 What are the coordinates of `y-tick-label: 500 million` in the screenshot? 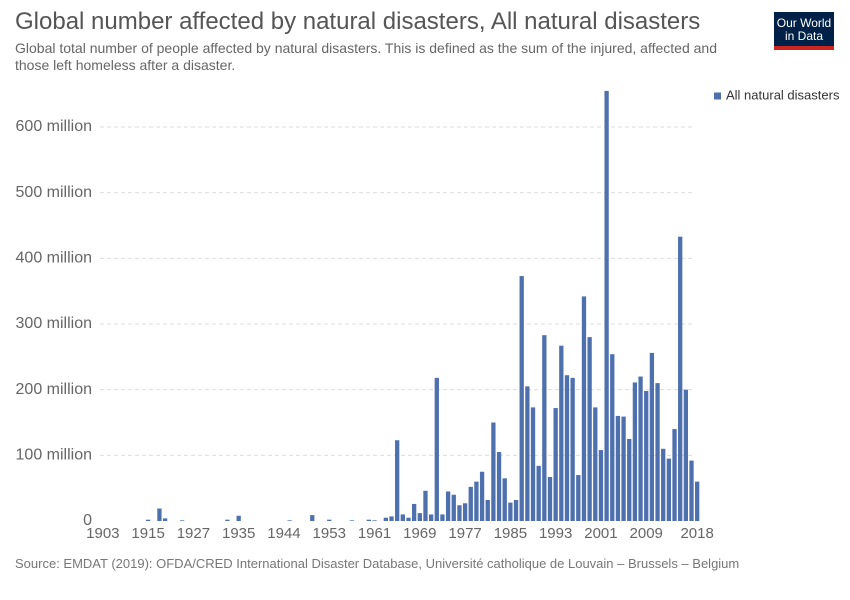 It's located at (54, 192).